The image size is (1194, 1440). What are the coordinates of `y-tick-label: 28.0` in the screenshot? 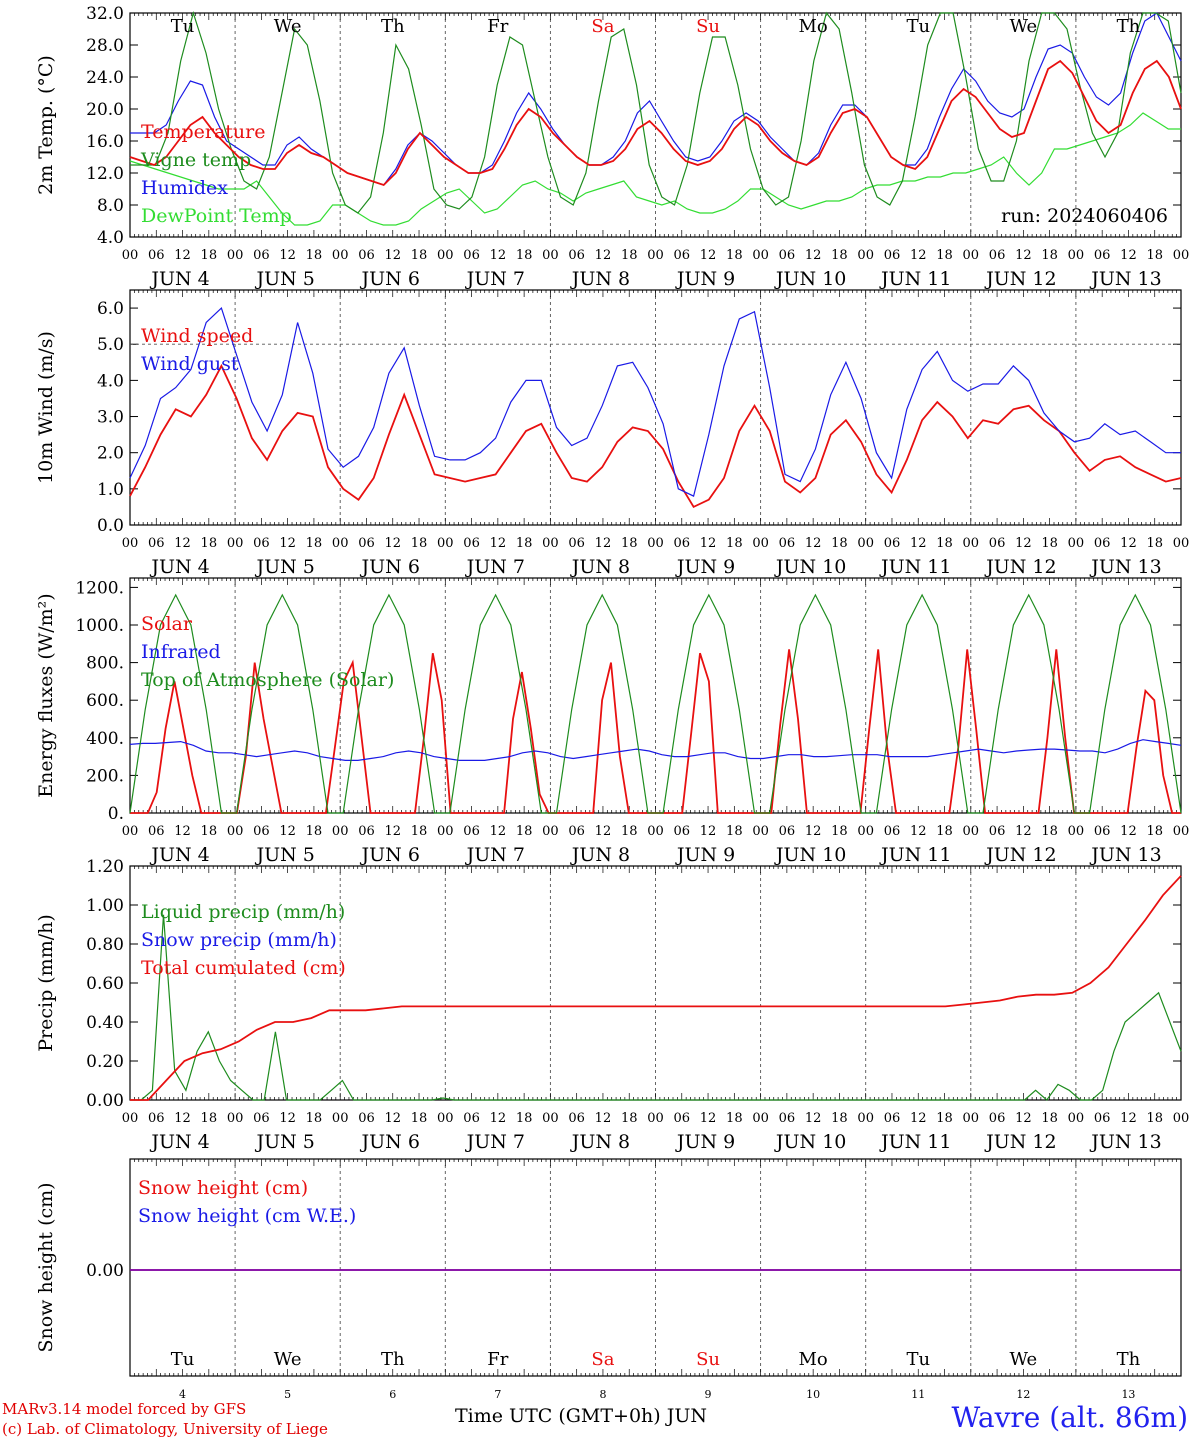 It's located at (105, 46).